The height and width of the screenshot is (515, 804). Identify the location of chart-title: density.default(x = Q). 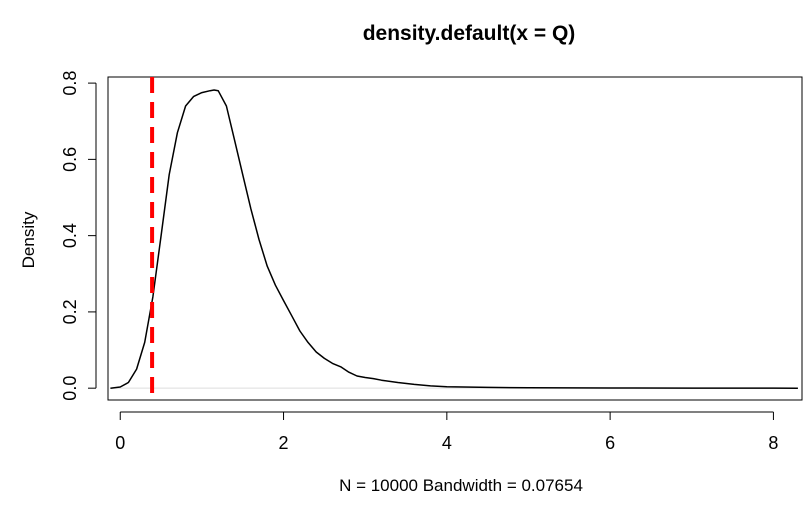
(469, 33).